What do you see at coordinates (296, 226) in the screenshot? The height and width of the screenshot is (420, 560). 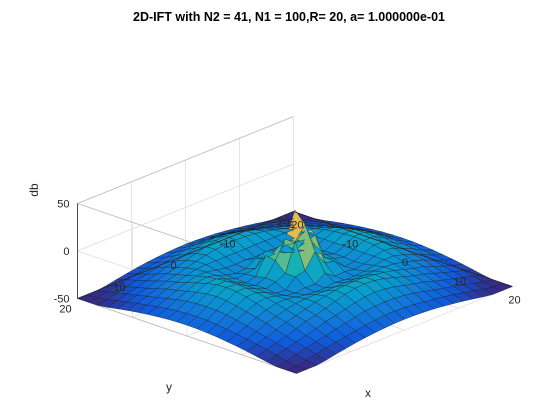 I see `x-tick-label: -20` at bounding box center [296, 226].